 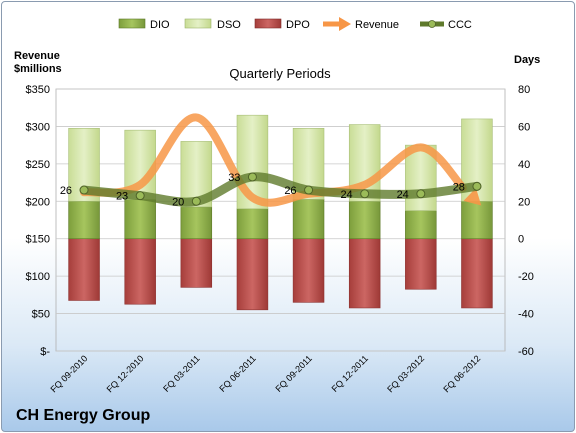 What do you see at coordinates (293, 373) in the screenshot?
I see `category-label: FQ 09-2011` at bounding box center [293, 373].